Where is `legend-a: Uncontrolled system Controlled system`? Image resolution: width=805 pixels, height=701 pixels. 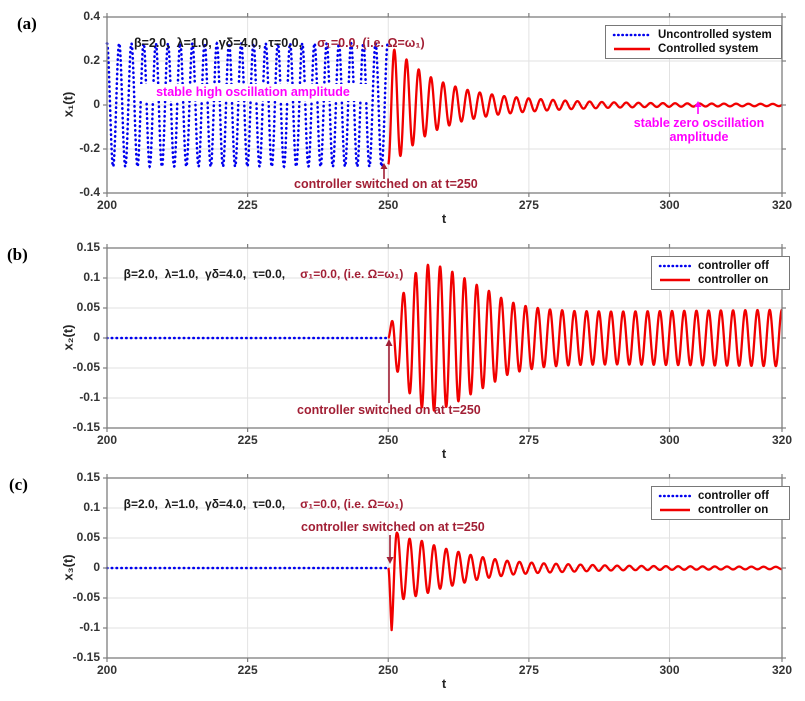
legend-a: Uncontrolled system Controlled system is located at coordinates (693, 42).